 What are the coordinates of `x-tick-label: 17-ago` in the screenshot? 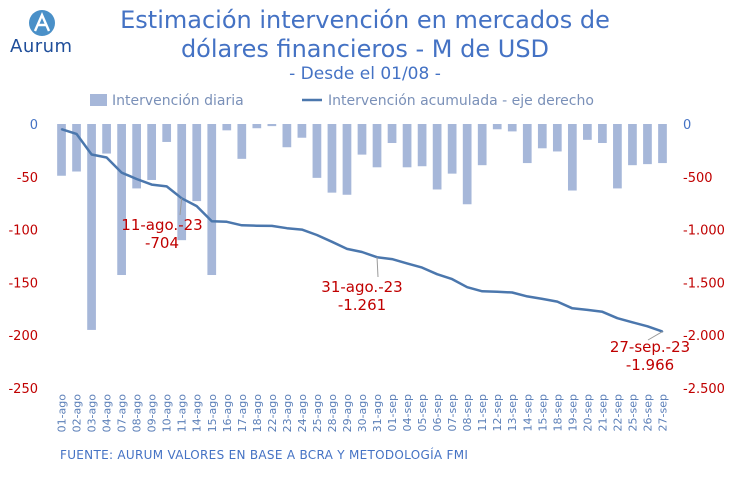 It's located at (242, 413).